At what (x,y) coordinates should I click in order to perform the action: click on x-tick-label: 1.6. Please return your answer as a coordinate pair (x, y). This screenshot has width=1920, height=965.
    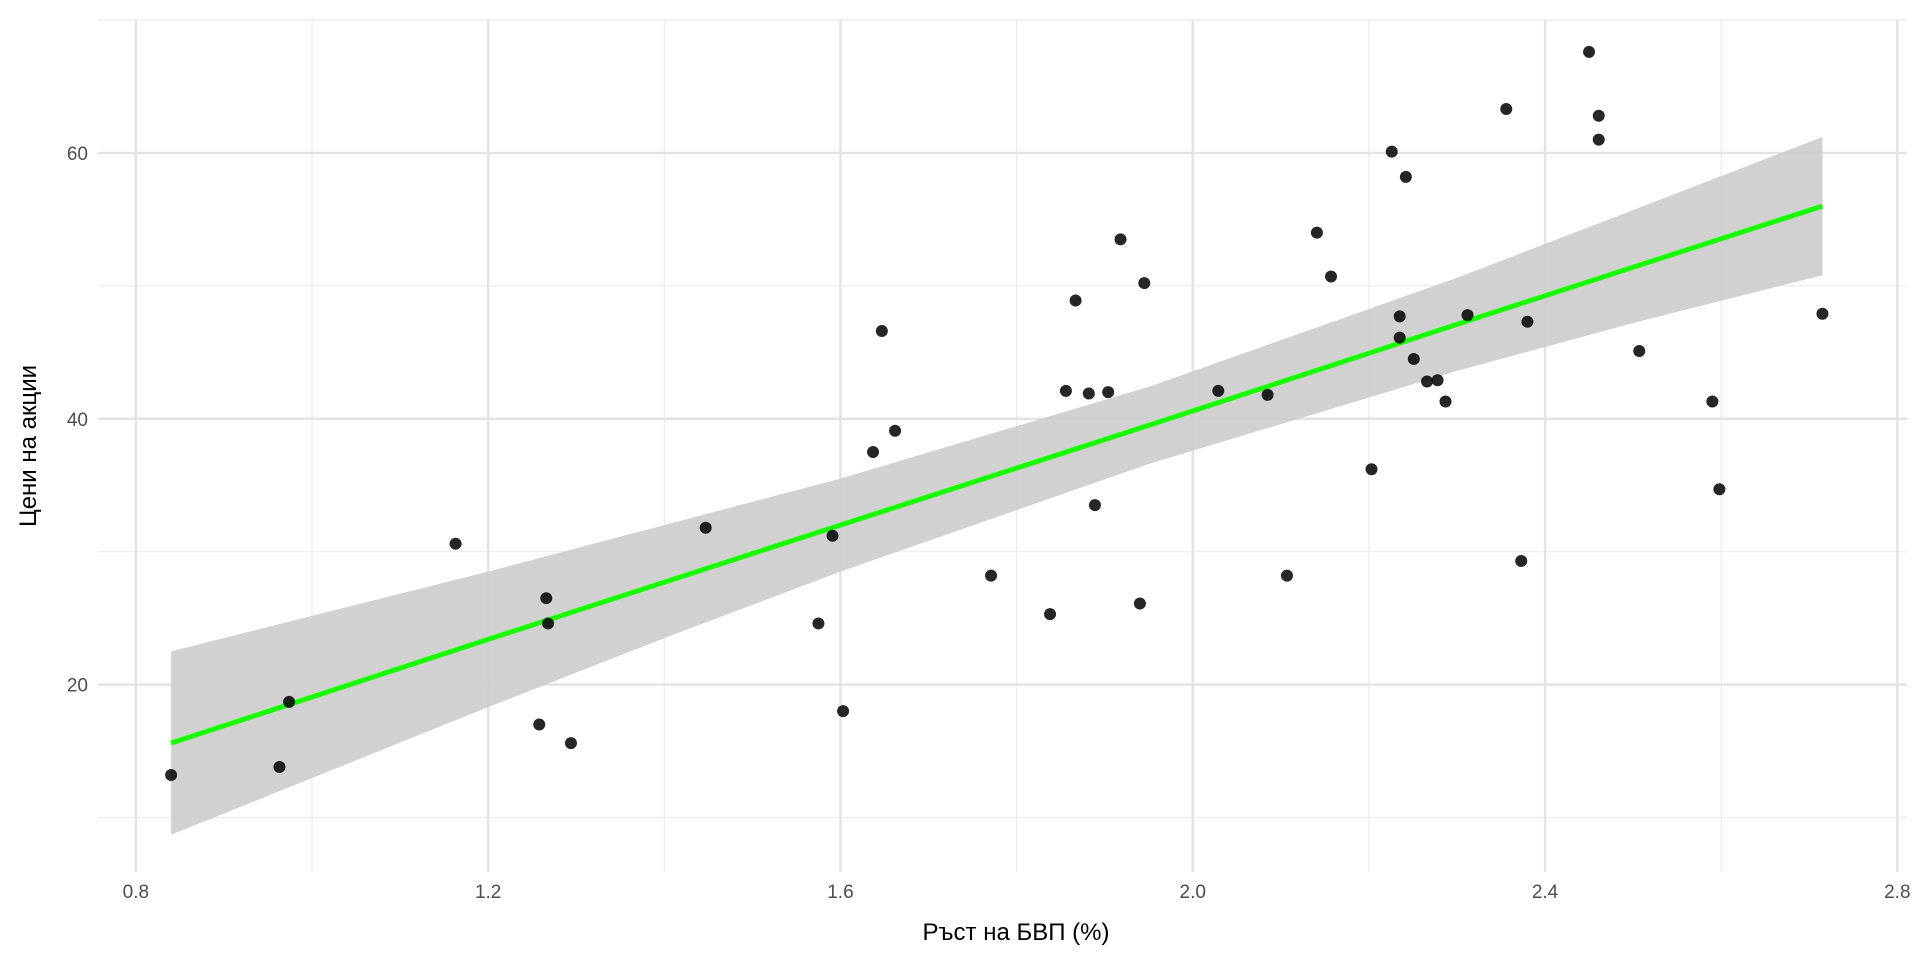
    Looking at the image, I should click on (840, 892).